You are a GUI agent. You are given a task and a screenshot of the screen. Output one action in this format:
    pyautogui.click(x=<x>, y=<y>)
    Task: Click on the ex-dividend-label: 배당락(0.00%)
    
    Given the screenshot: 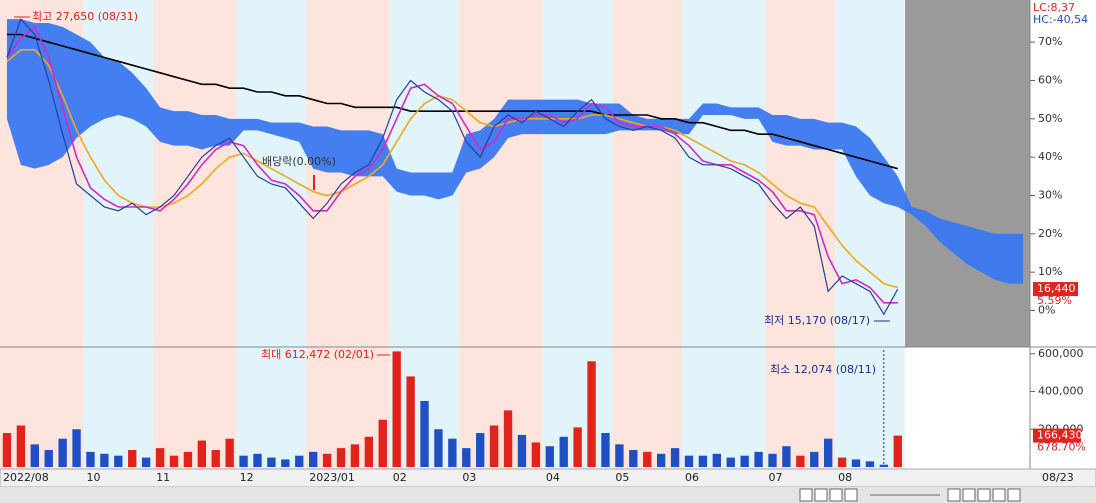 What is the action you would take?
    pyautogui.click(x=299, y=161)
    